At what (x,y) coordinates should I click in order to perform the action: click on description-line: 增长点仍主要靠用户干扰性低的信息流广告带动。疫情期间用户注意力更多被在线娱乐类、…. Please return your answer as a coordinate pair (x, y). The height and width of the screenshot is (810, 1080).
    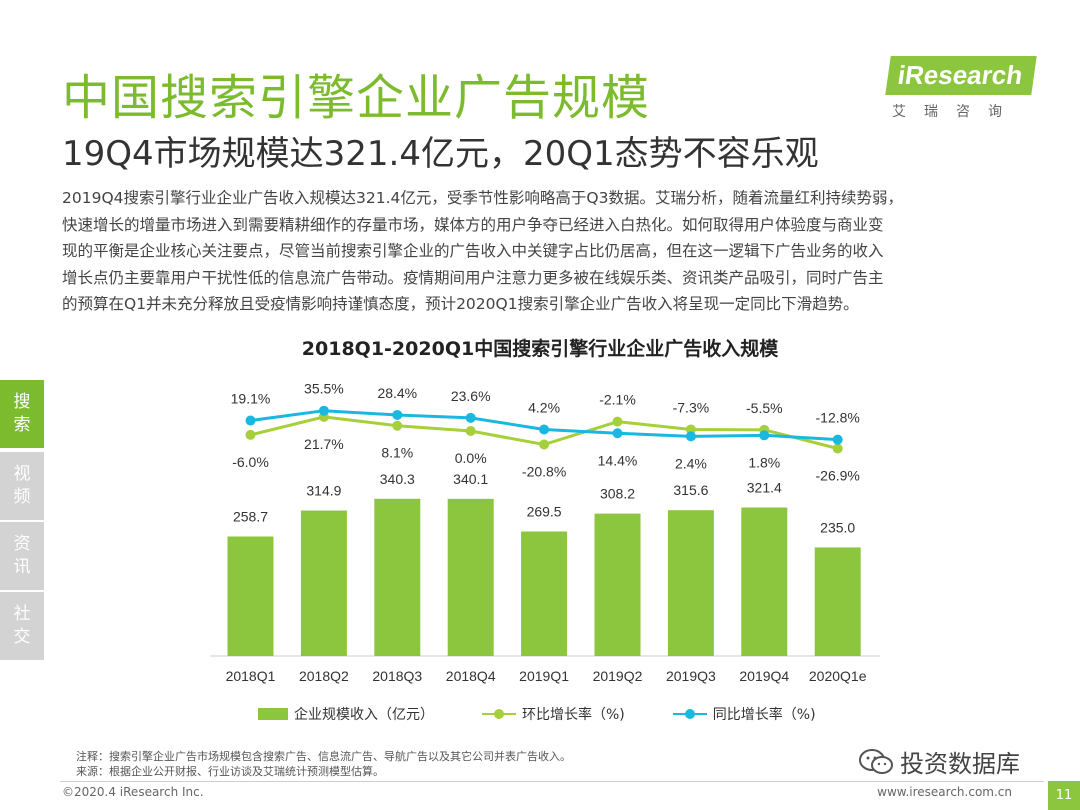
    Looking at the image, I should click on (473, 277).